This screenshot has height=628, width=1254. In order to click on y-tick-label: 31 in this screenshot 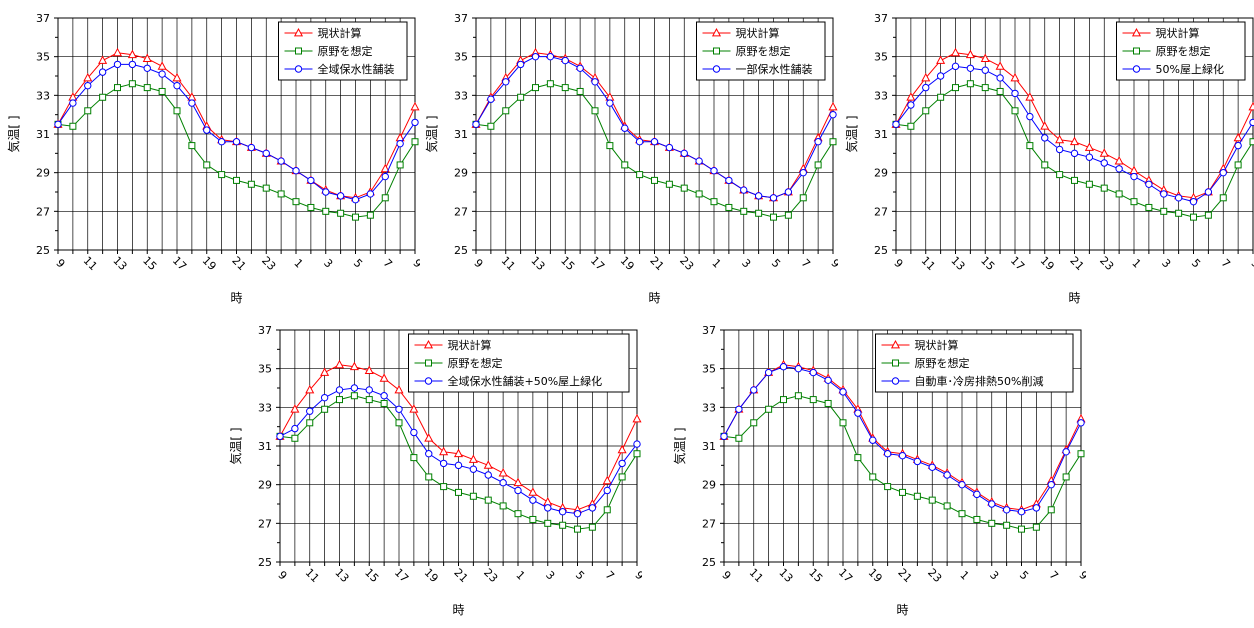, I will do `click(43, 134)`.